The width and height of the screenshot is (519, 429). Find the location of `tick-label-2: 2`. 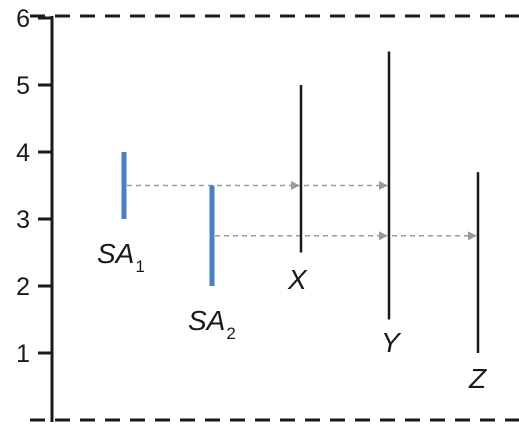

tick-label-2: 2 is located at coordinates (23, 287).